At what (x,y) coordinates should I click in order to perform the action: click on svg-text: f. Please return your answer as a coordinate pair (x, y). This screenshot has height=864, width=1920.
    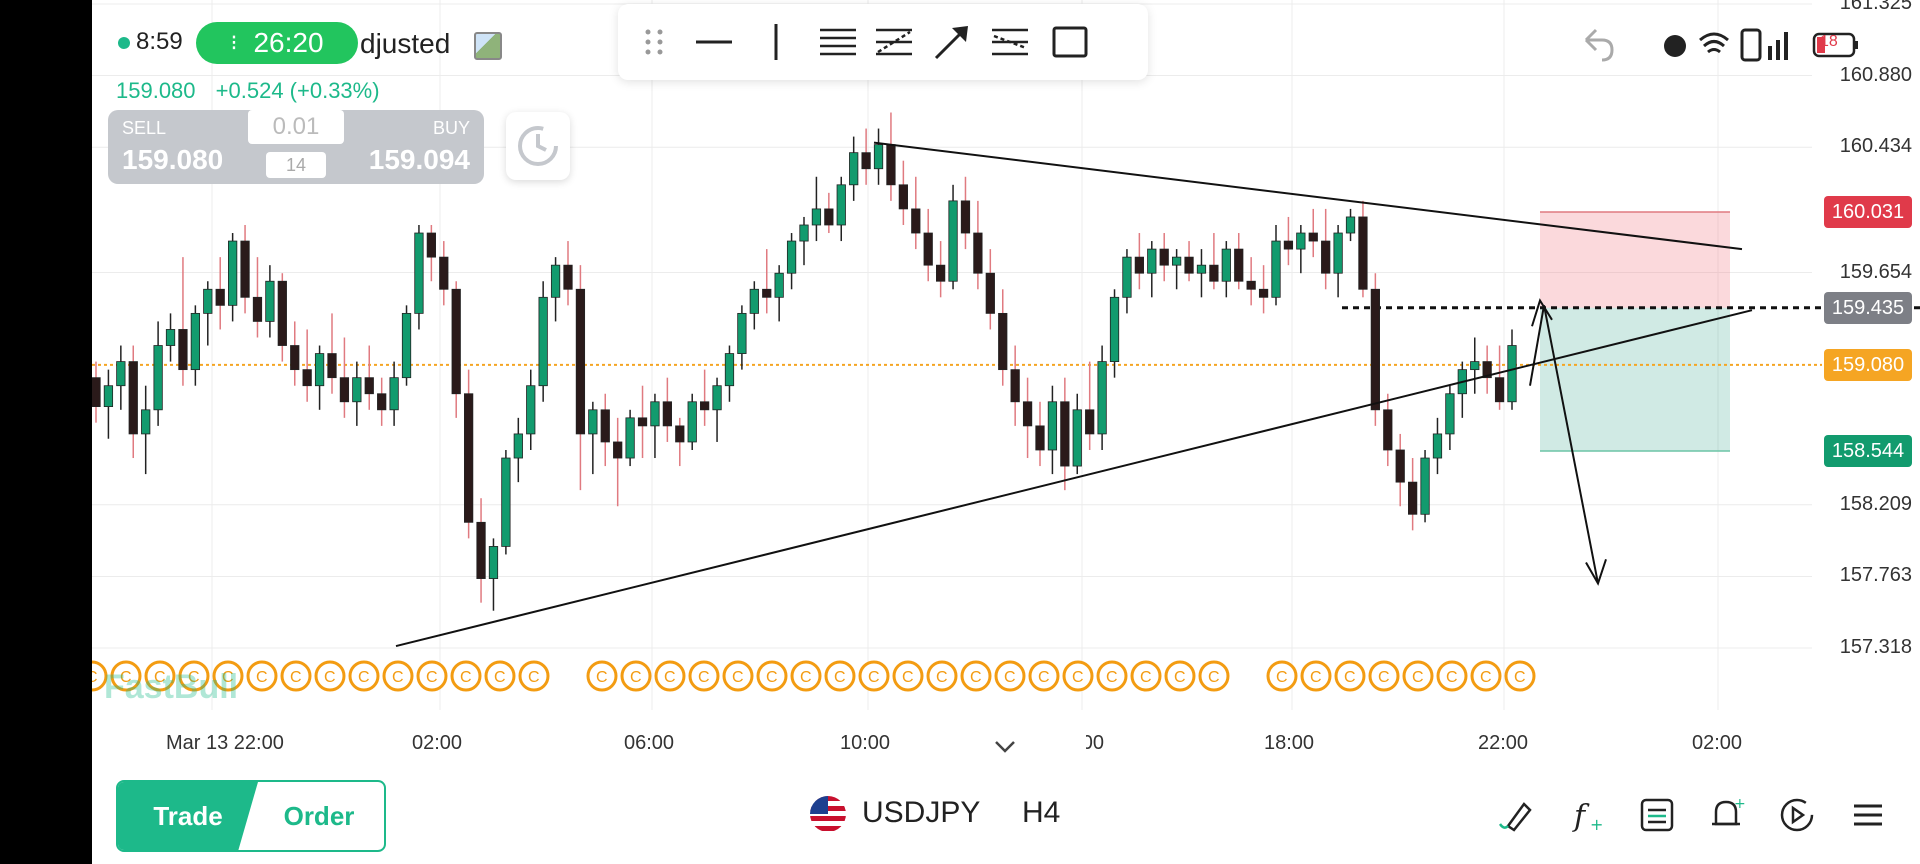
    Looking at the image, I should click on (1581, 816).